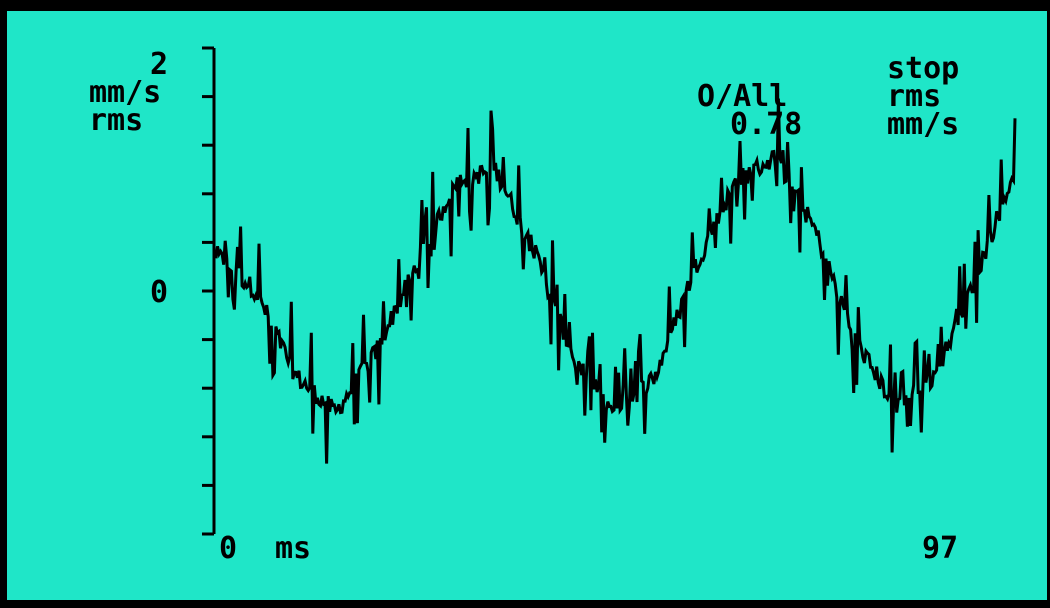 The image size is (1050, 608). Describe the element at coordinates (293, 548) in the screenshot. I see `x-unit: ms` at that location.